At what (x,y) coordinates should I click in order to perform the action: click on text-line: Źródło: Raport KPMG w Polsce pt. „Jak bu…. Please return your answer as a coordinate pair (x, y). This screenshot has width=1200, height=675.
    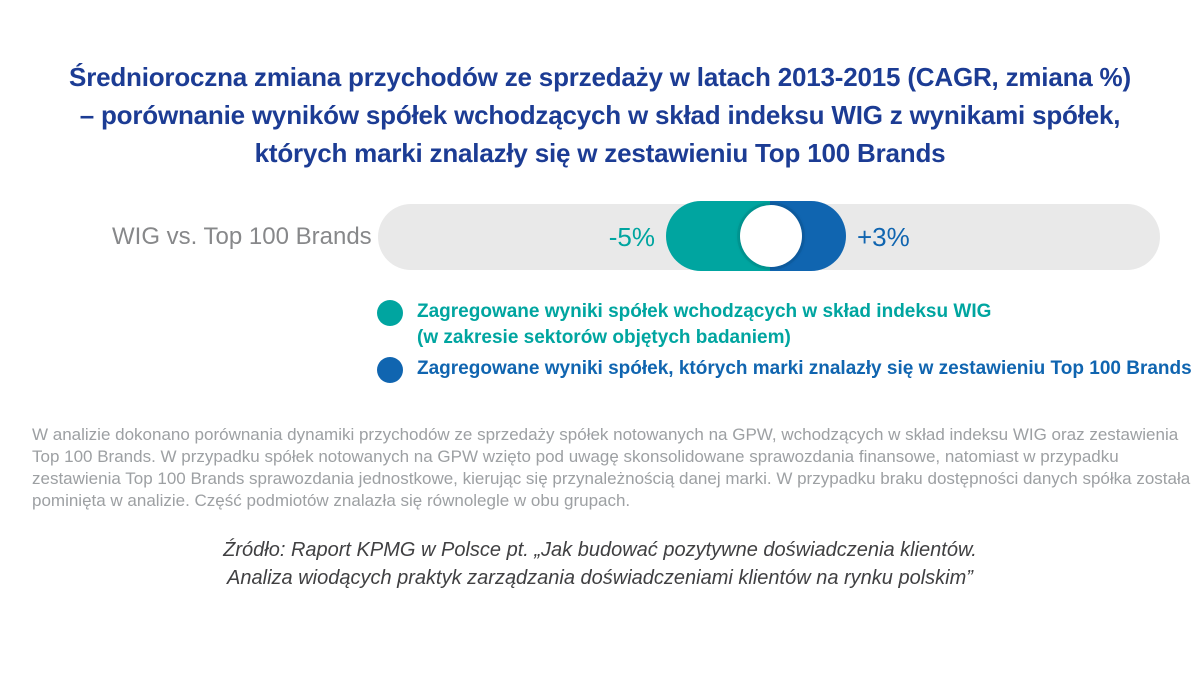
    Looking at the image, I should click on (600, 550).